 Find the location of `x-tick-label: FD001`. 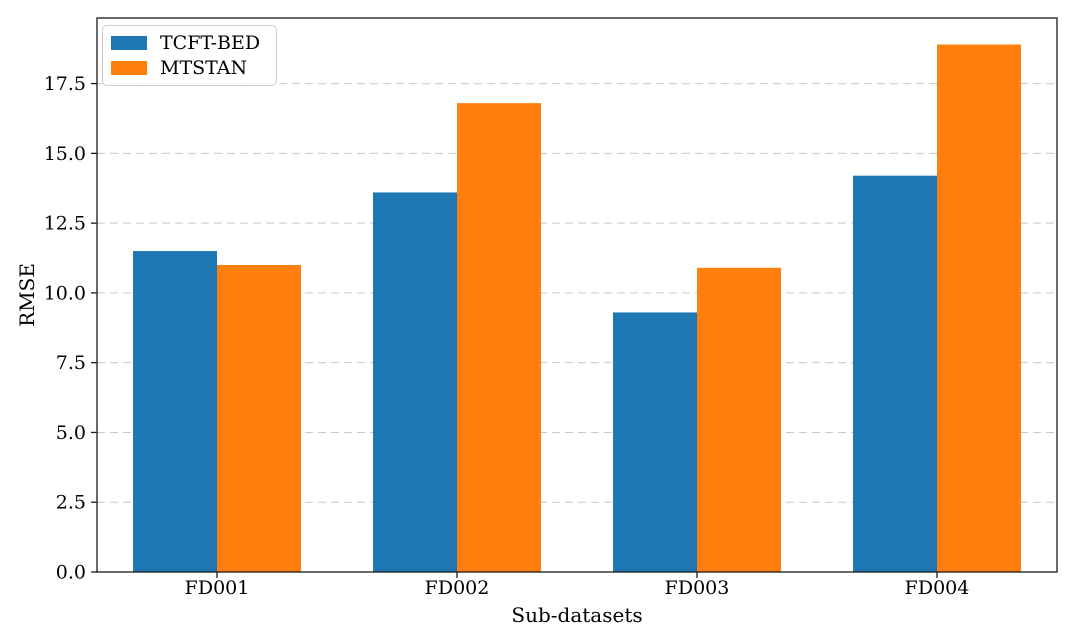

x-tick-label: FD001 is located at coordinates (217, 588).